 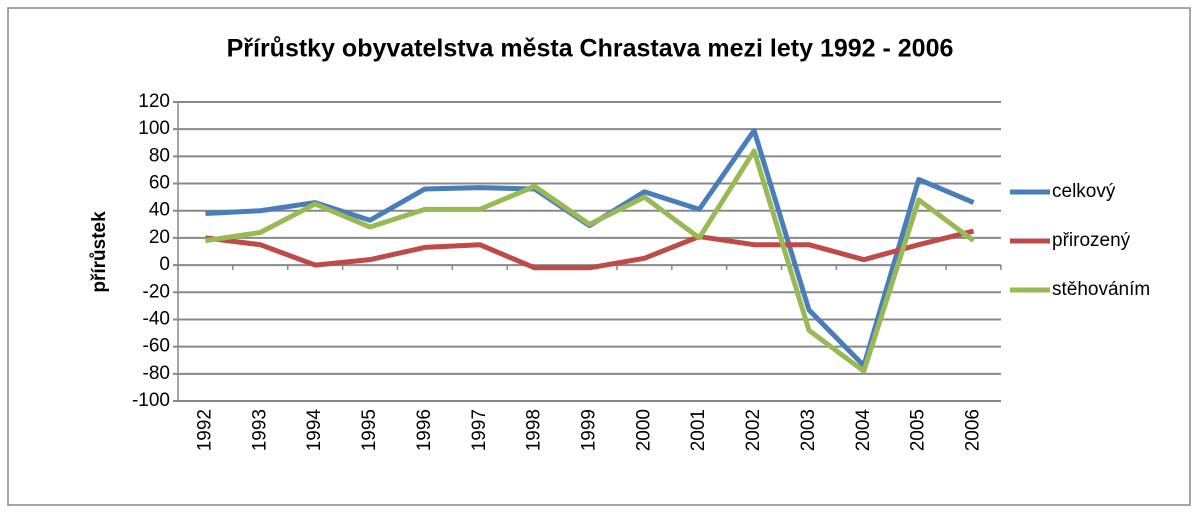 What do you see at coordinates (159, 155) in the screenshot?
I see `y-tick-label: 80` at bounding box center [159, 155].